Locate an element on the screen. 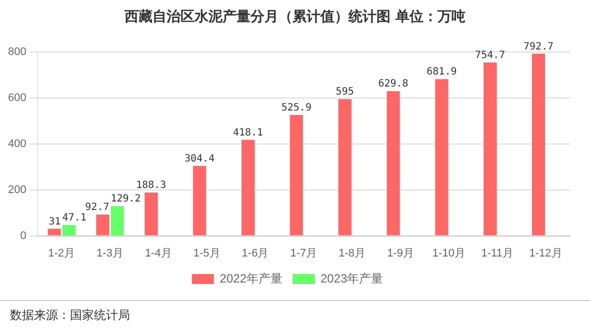  x-tick-label: 1-6月 is located at coordinates (255, 253).